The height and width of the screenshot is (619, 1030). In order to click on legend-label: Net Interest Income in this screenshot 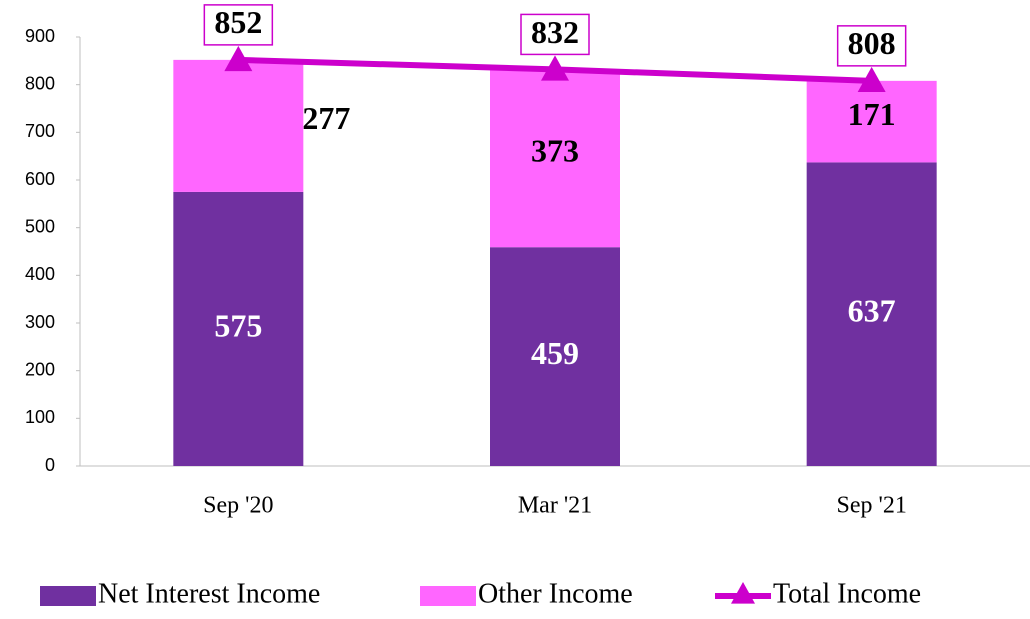, I will do `click(209, 593)`.